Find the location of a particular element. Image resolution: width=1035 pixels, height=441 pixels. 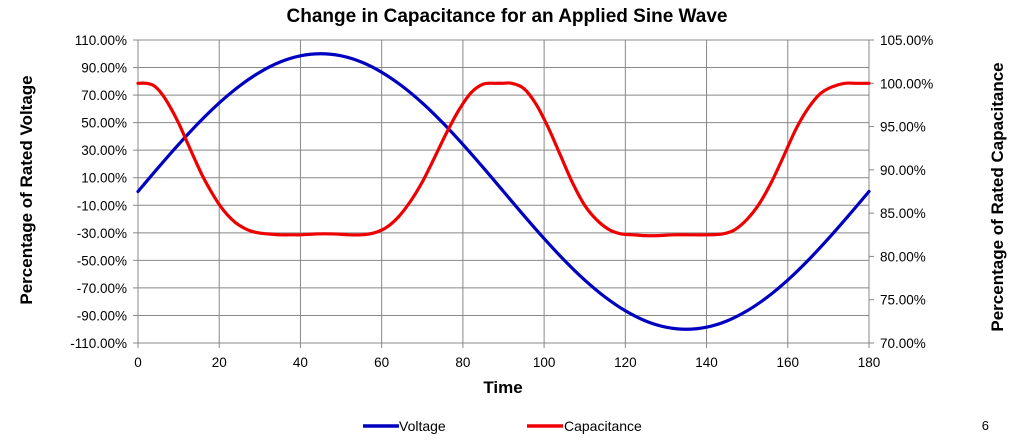

y-tick-label: 50.00% is located at coordinates (104, 123).